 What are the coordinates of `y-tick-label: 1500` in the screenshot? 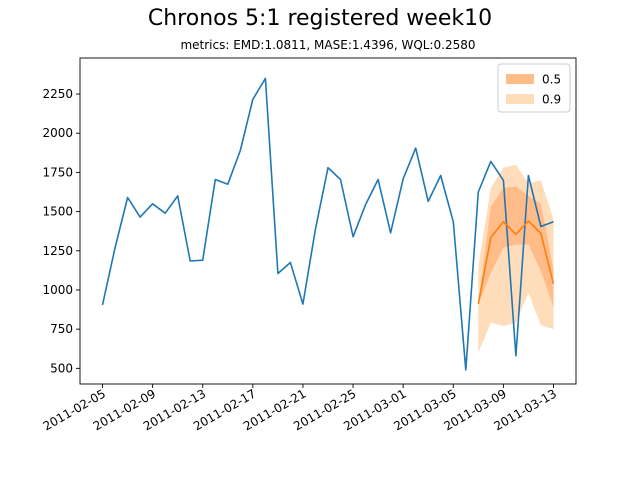 It's located at (57, 212).